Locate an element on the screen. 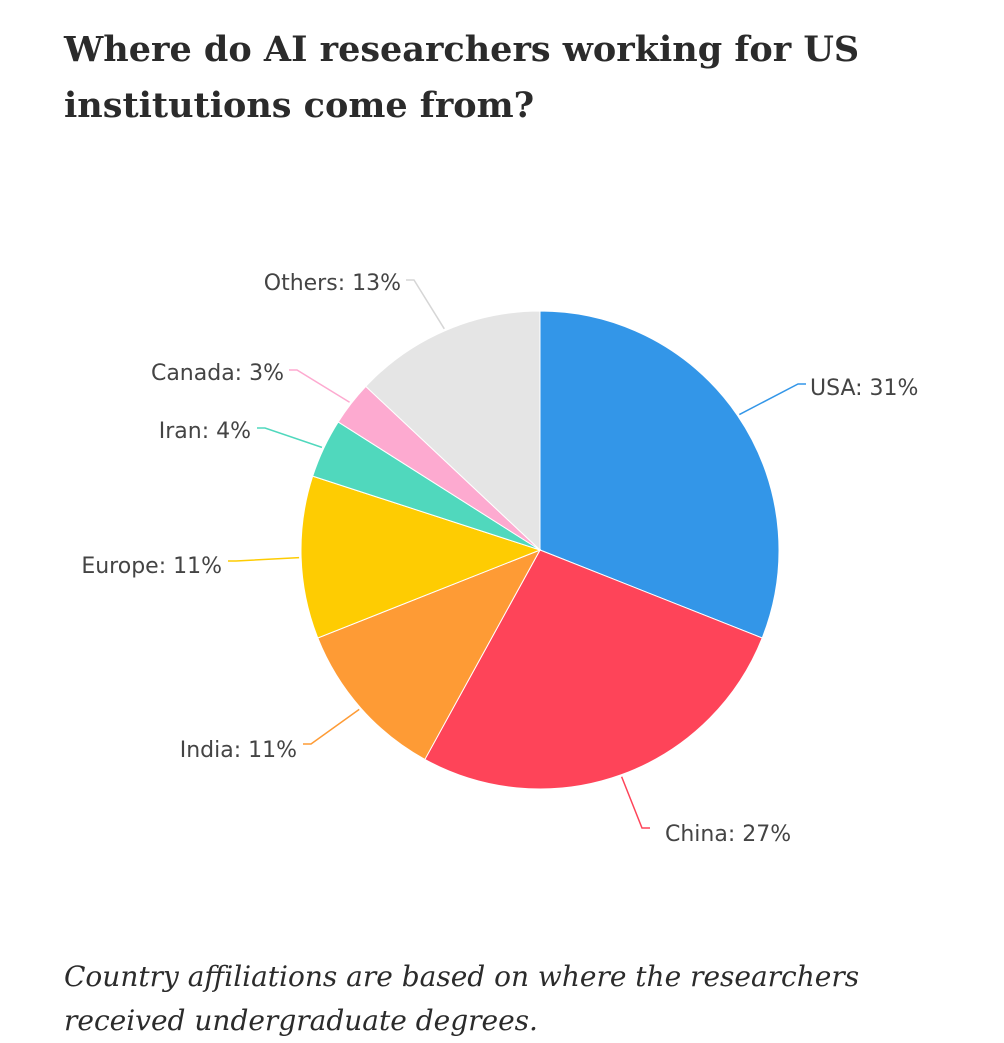 The height and width of the screenshot is (1043, 1004). slice-label-china: China: 27% is located at coordinates (728, 834).